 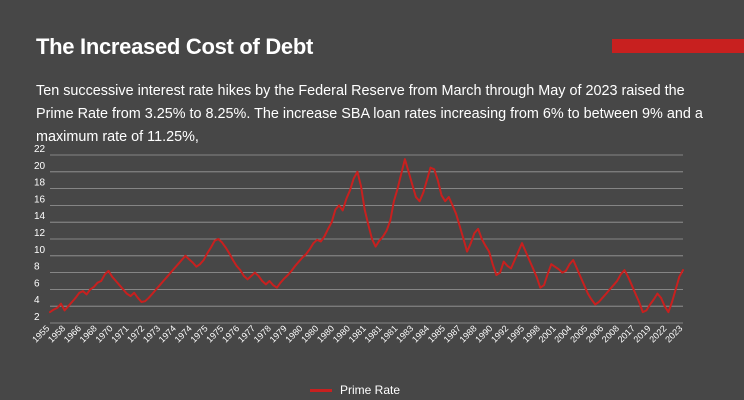 I want to click on y-tick-label: 6, so click(x=37, y=283).